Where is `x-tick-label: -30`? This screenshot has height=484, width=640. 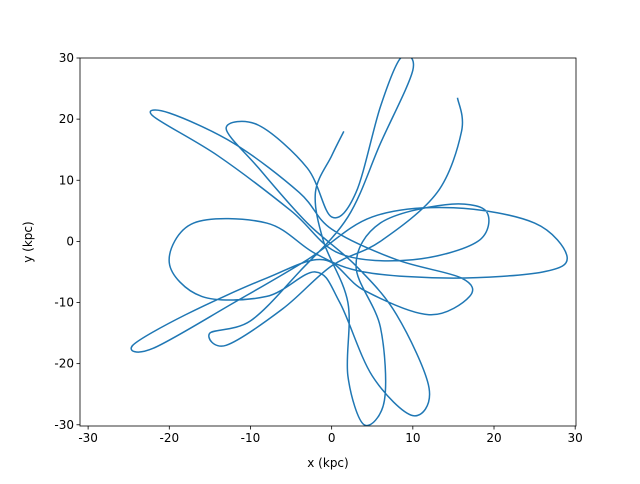 x-tick-label: -30 is located at coordinates (88, 438).